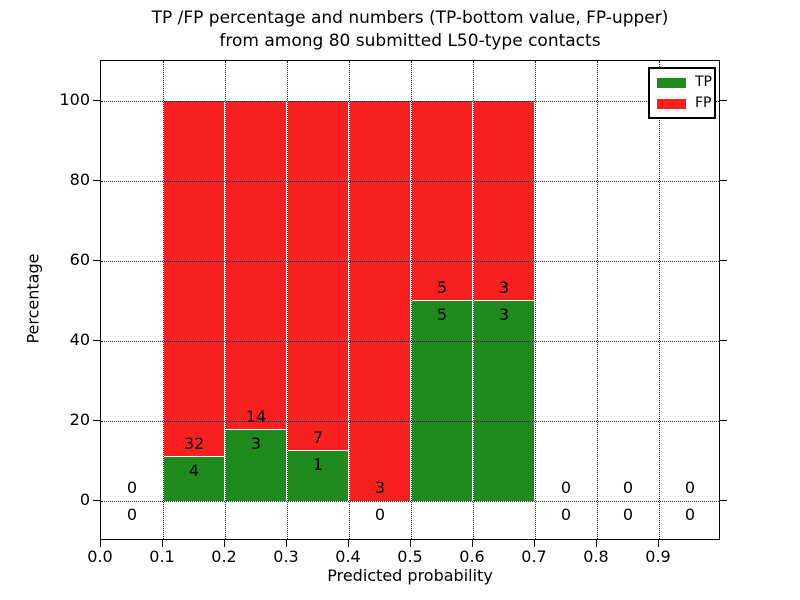 The image size is (800, 600). What do you see at coordinates (534, 556) in the screenshot?
I see `x-tick-label: 0.7` at bounding box center [534, 556].